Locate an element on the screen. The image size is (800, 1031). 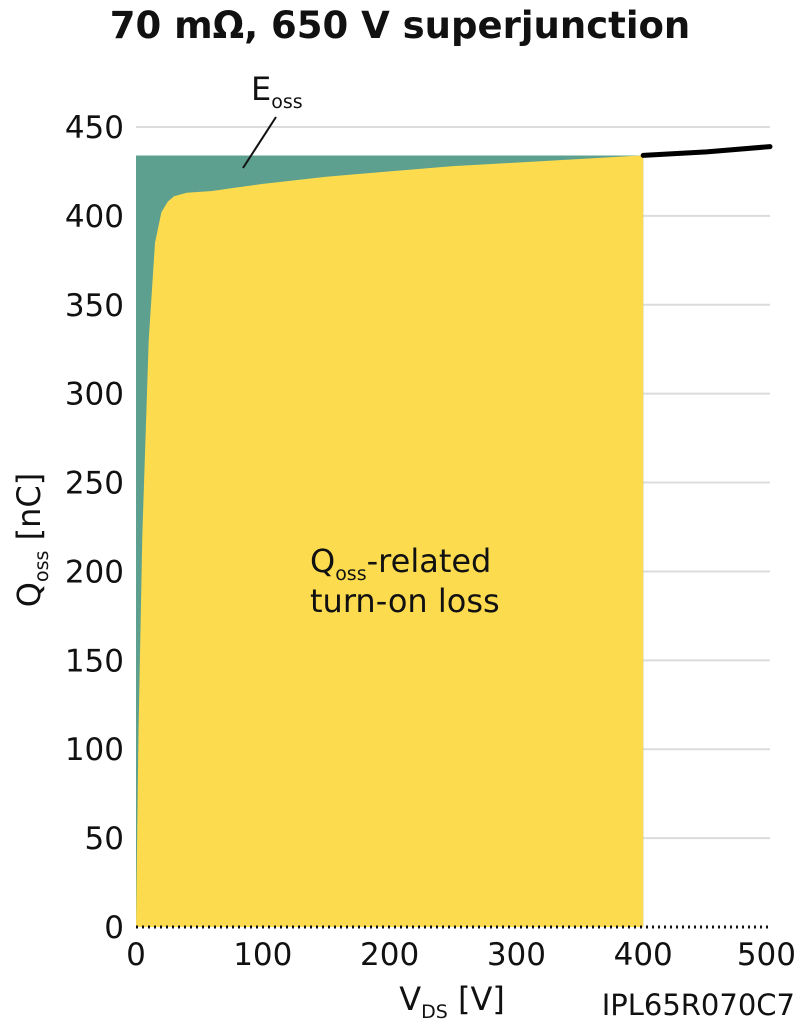
x-axis-label-sub: DS is located at coordinates (434, 1012).